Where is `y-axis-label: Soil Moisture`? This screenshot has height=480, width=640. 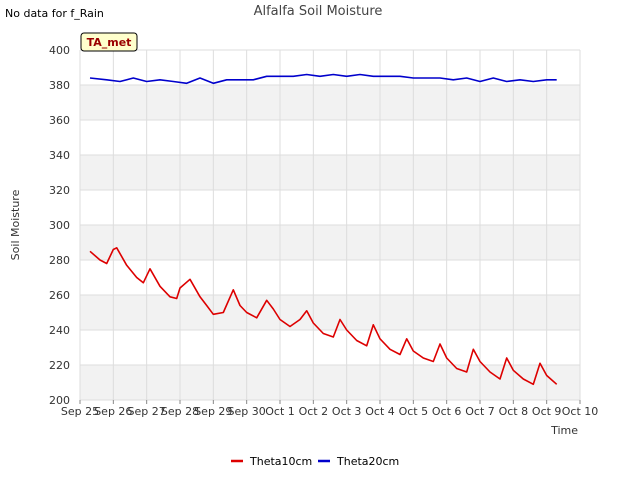
y-axis-label: Soil Moisture is located at coordinates (15, 224).